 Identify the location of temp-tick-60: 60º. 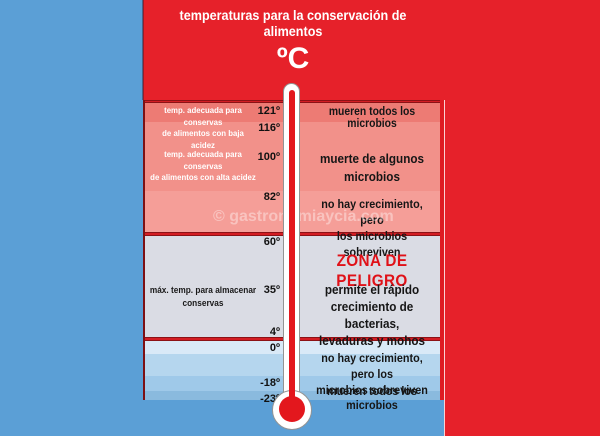
(271, 242).